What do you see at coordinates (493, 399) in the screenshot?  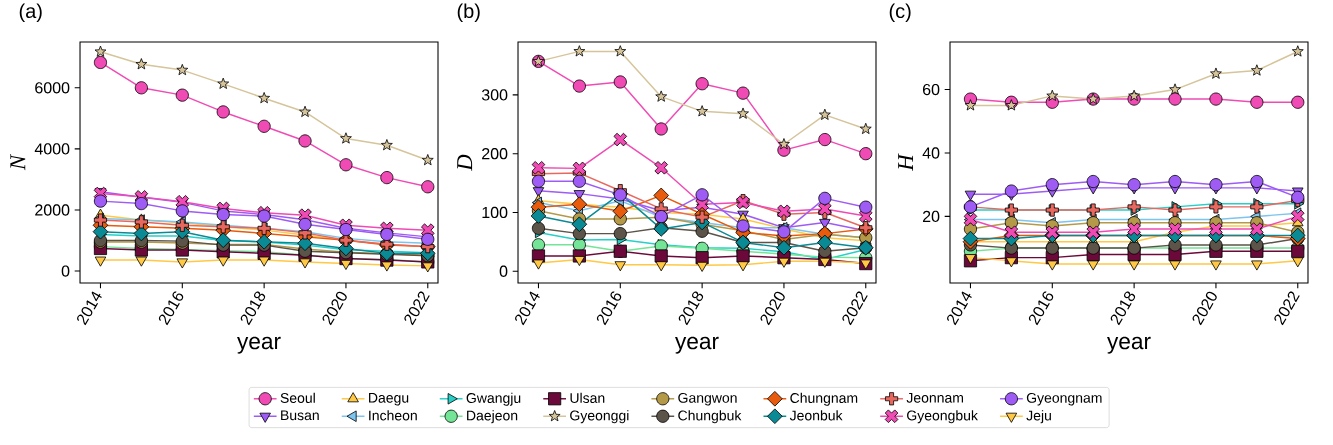 I see `legend-label: Gwangju` at bounding box center [493, 399].